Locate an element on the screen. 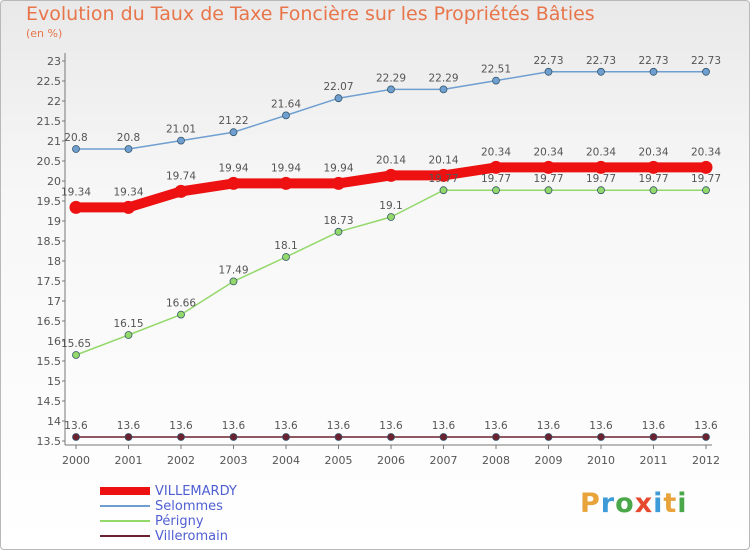  y-tick-label: 23 is located at coordinates (54, 61).